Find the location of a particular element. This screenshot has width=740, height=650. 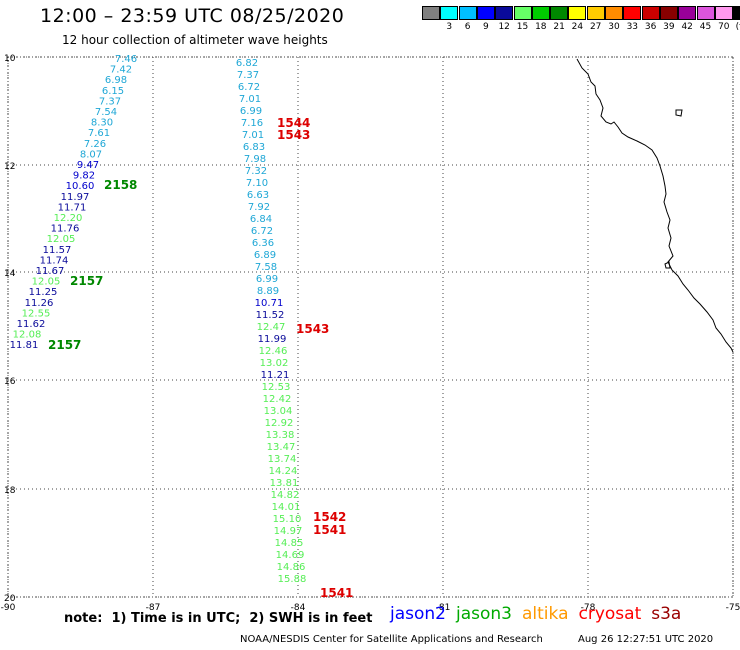

satellite-name: cryosat is located at coordinates (610, 614).